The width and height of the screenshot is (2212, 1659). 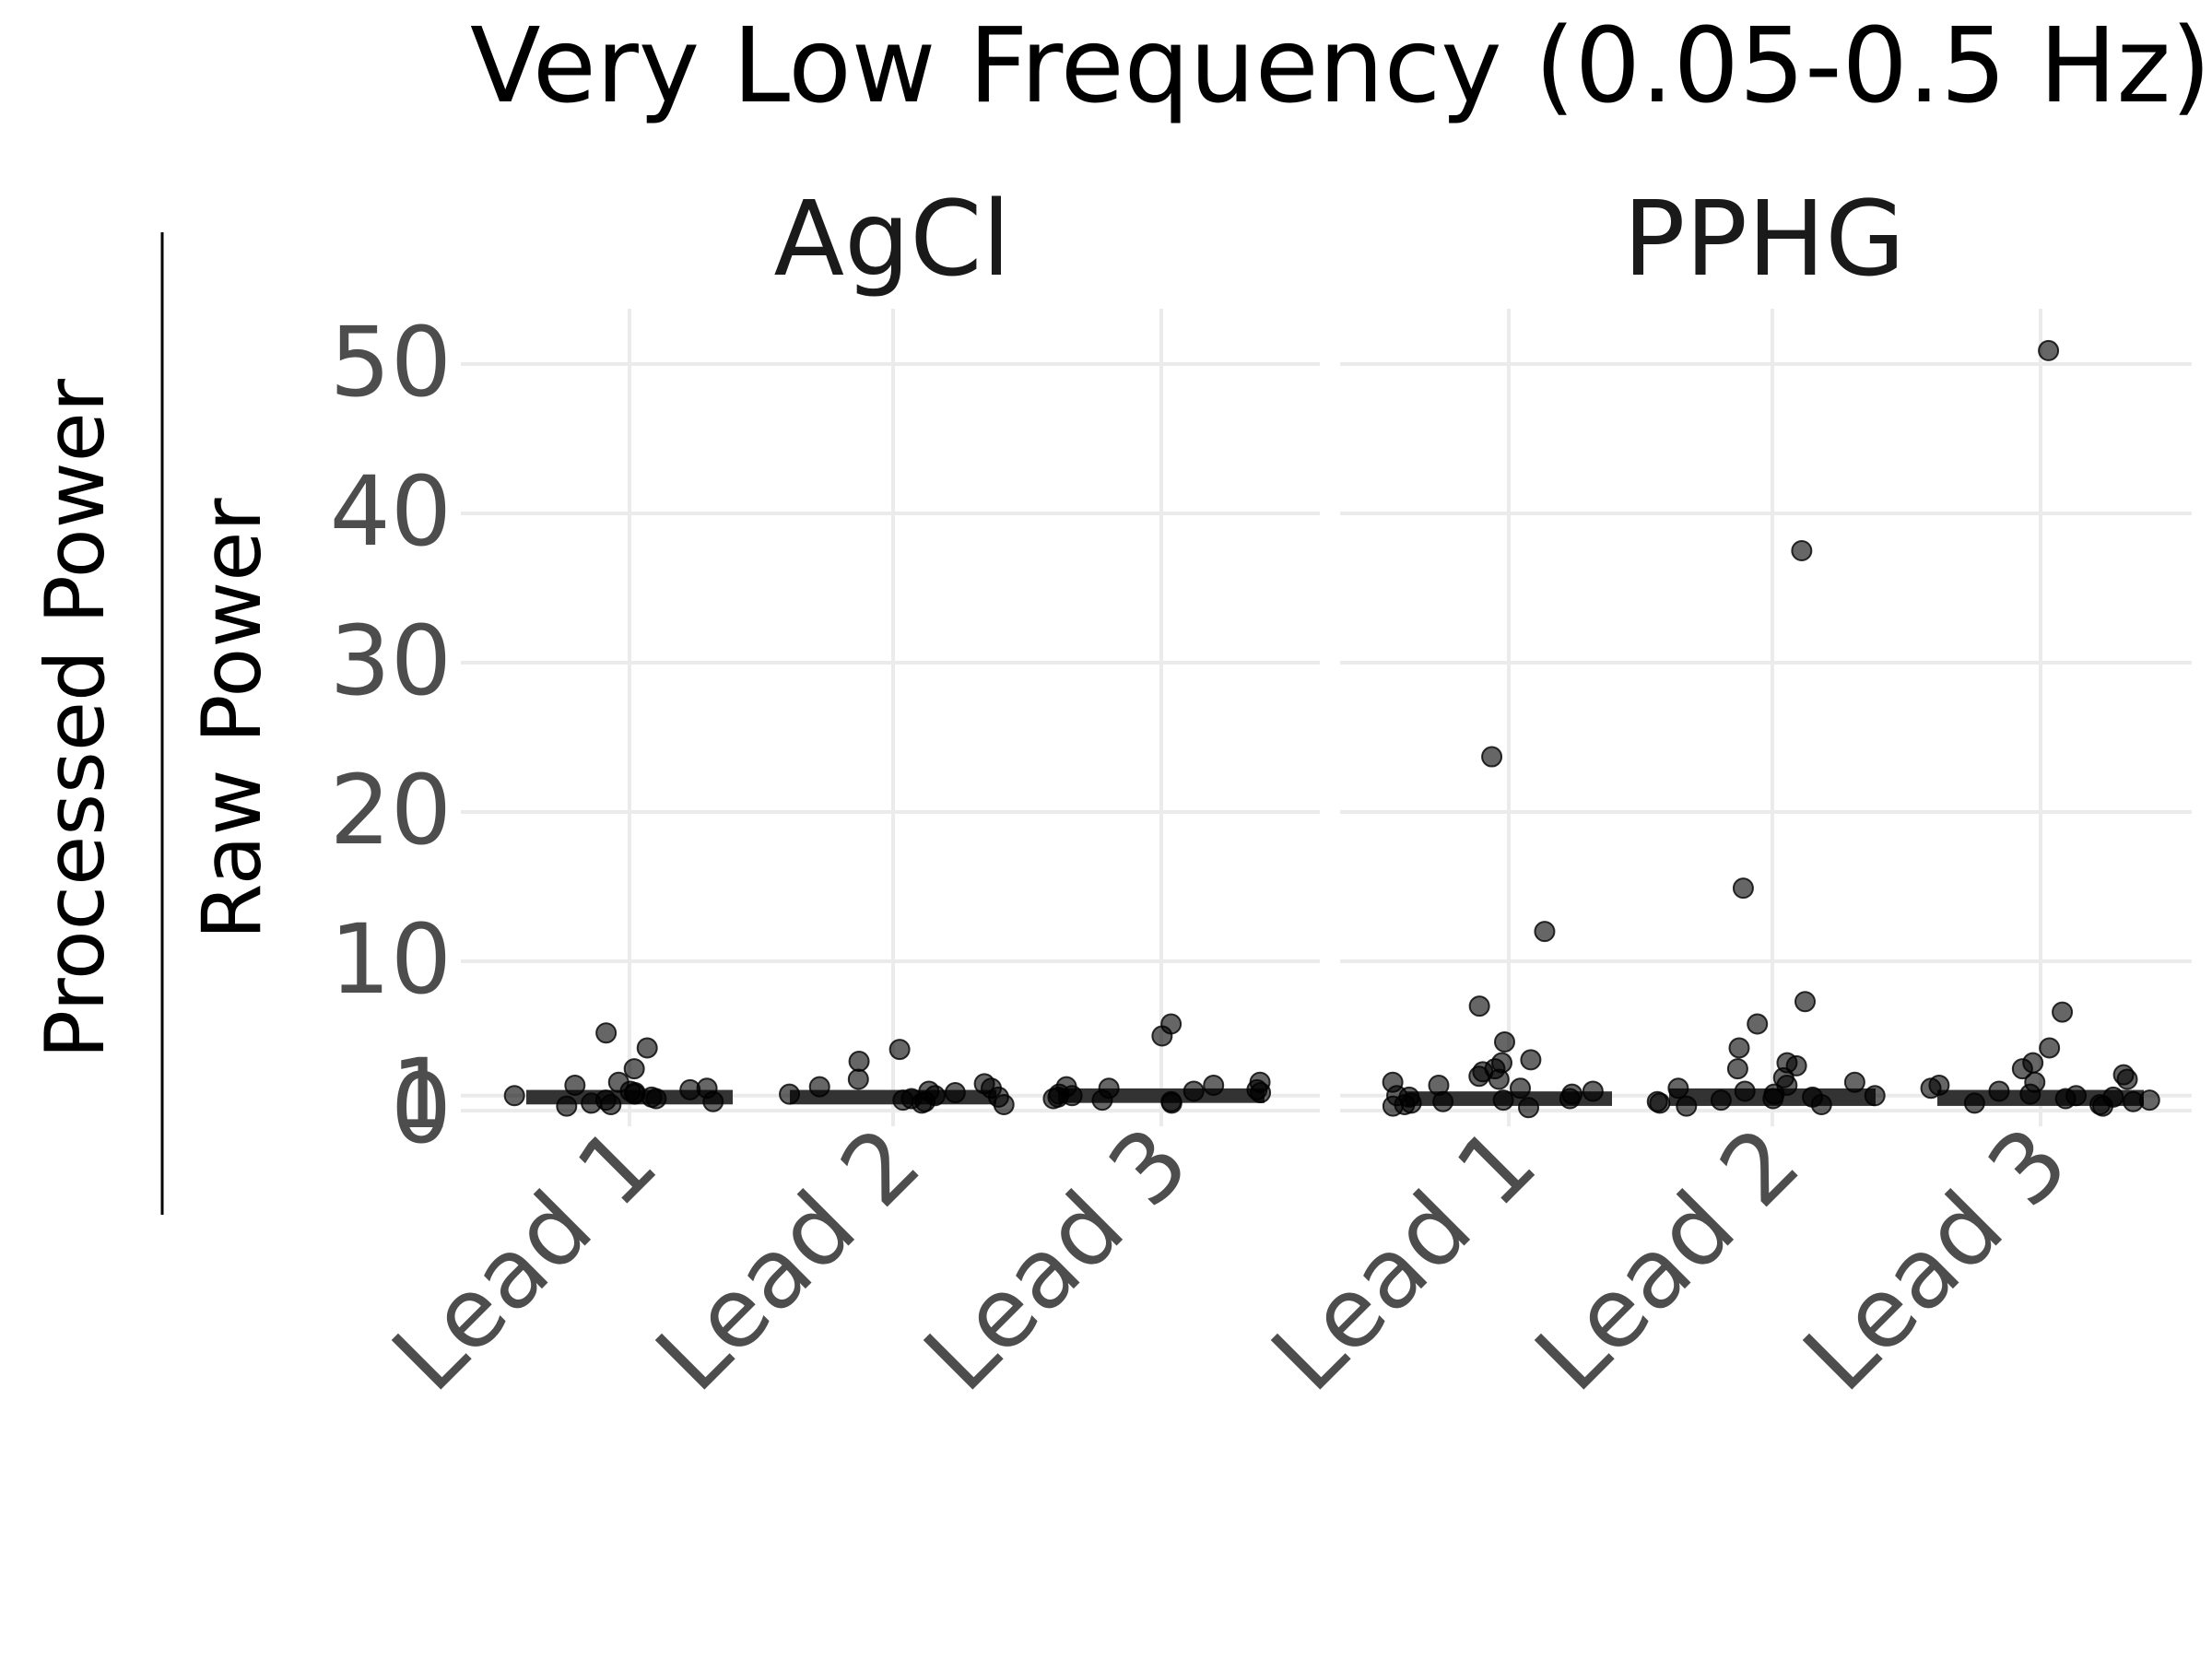 What do you see at coordinates (391, 959) in the screenshot?
I see `y-tick-label: 10` at bounding box center [391, 959].